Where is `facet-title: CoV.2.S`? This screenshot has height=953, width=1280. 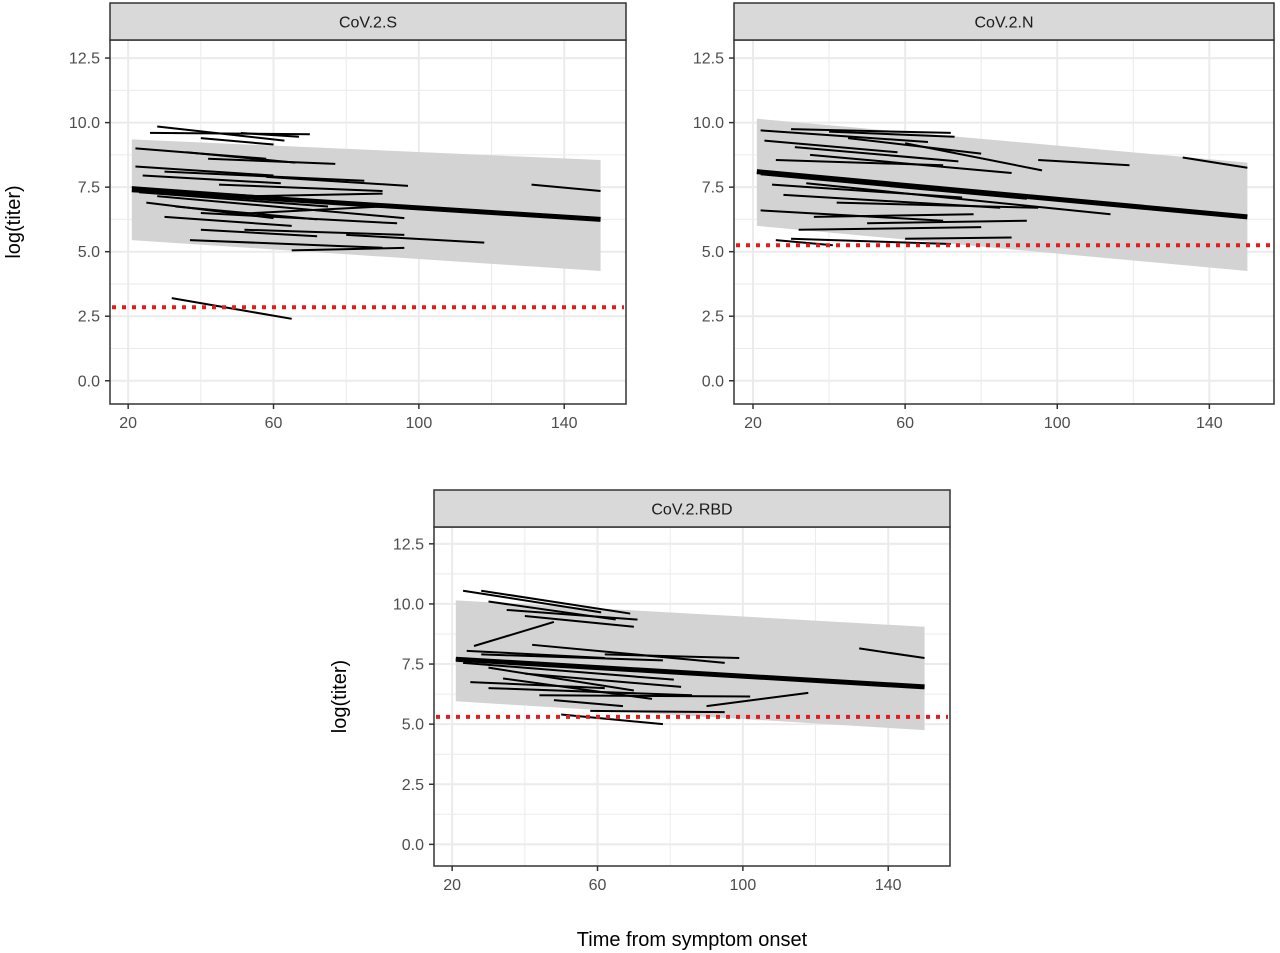 facet-title: CoV.2.S is located at coordinates (368, 23).